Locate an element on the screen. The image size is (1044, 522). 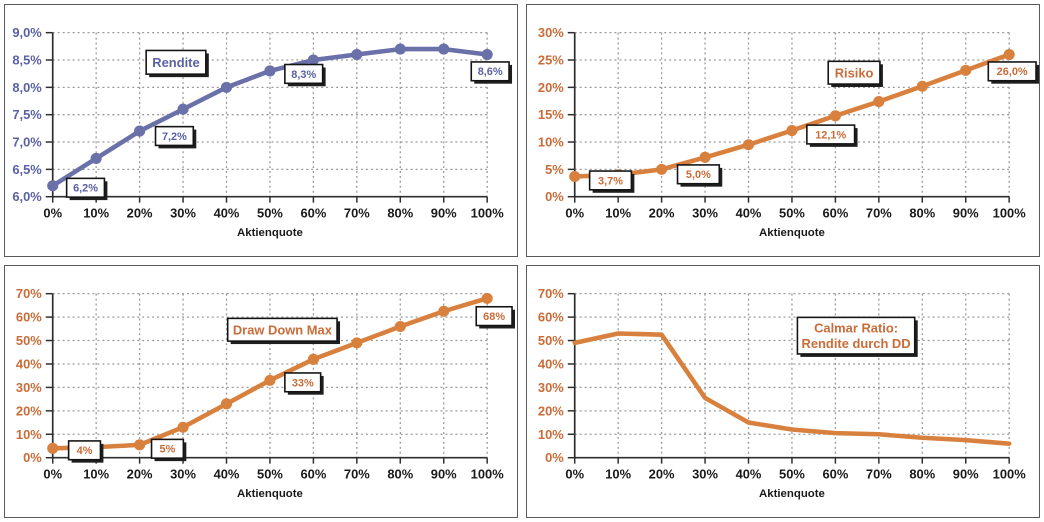
y-tick-label: 6,0% is located at coordinates (27, 196).